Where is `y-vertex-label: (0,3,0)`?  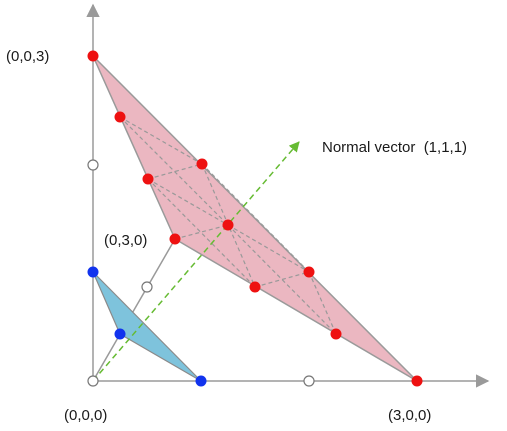 y-vertex-label: (0,3,0) is located at coordinates (125, 240).